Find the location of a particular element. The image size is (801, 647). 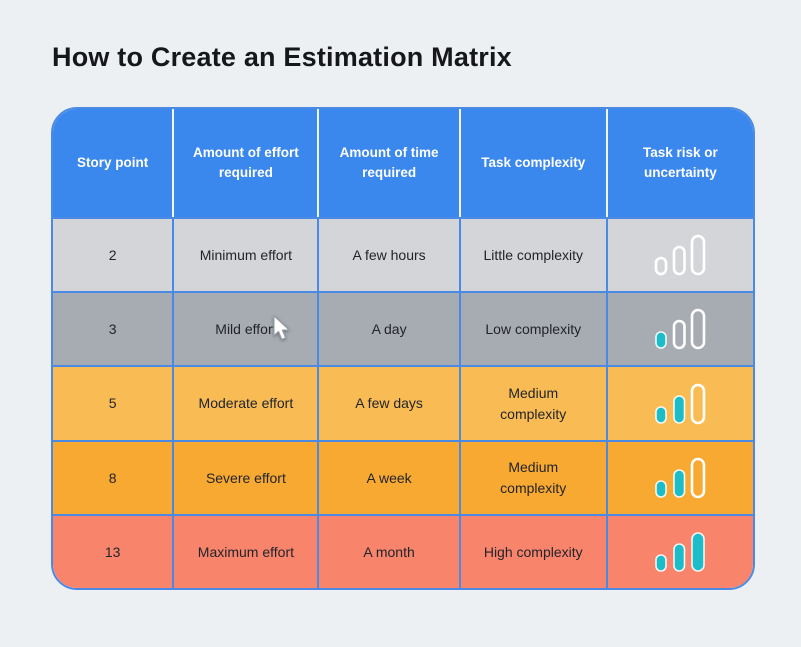

effort-cell: Moderate effort is located at coordinates (244, 403).